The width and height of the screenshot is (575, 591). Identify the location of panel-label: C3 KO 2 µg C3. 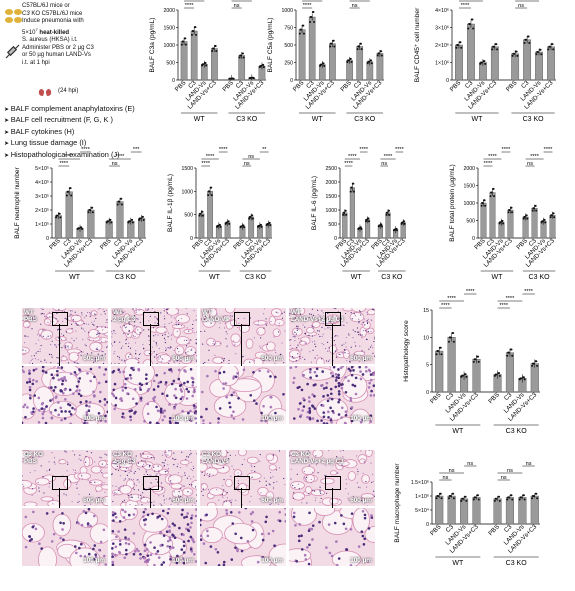
(124, 458).